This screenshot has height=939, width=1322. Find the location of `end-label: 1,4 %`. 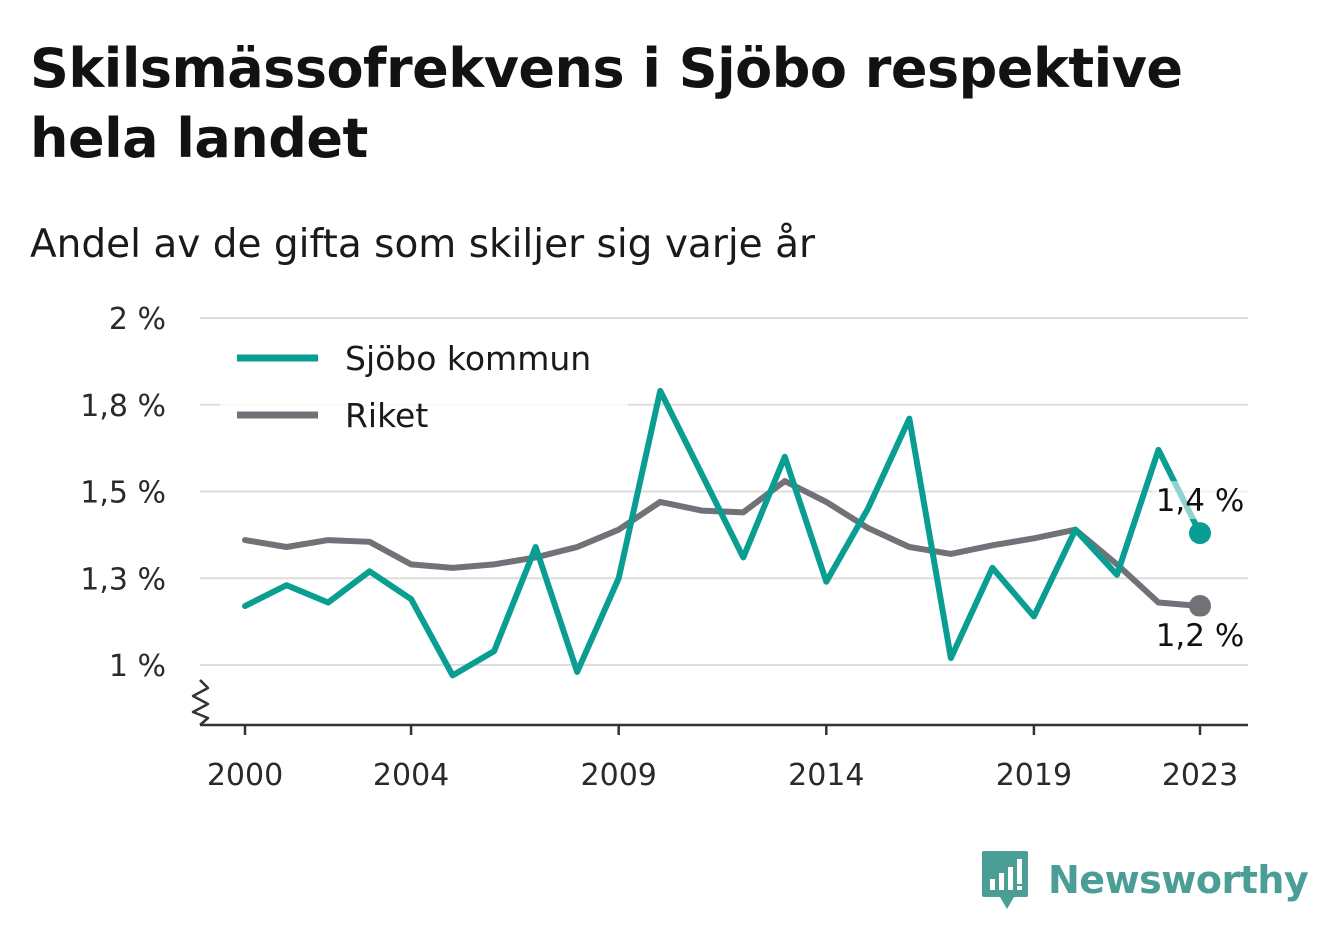

end-label: 1,4 % is located at coordinates (1200, 501).